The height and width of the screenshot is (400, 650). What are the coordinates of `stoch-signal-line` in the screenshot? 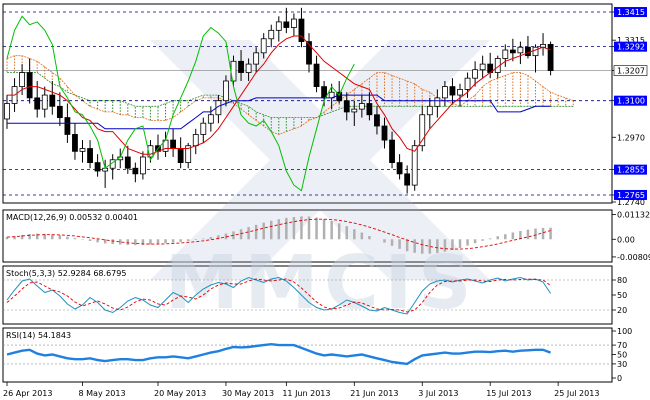 It's located at (278, 295).